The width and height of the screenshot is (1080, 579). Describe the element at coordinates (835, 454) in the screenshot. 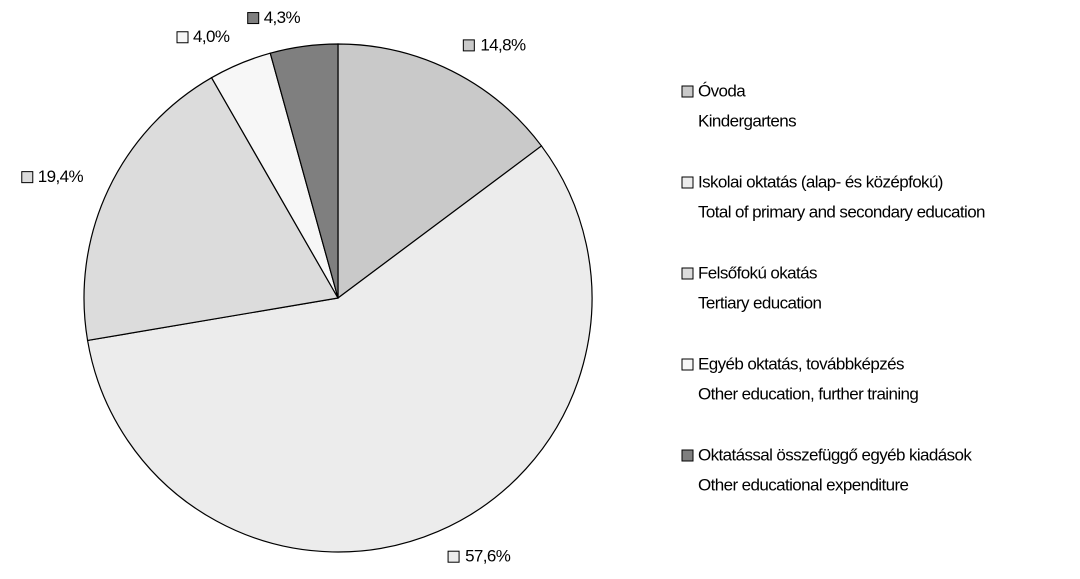

I see `legend-label: Oktatással összefüggő egyéb kiadások` at that location.